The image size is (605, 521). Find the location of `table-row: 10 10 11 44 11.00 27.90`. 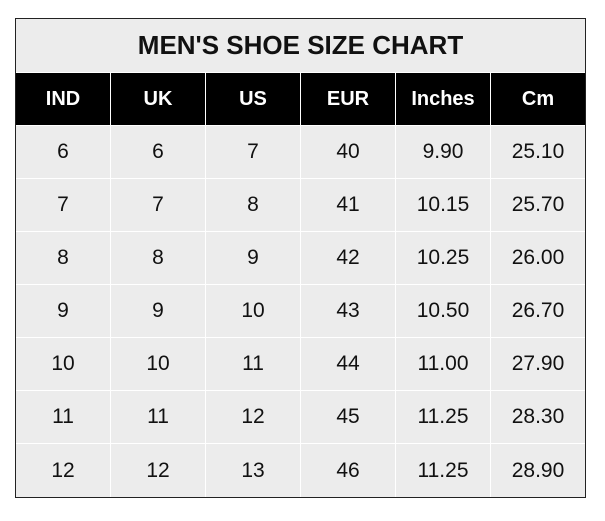

table-row: 10 10 11 44 11.00 27.90 is located at coordinates (300, 364).